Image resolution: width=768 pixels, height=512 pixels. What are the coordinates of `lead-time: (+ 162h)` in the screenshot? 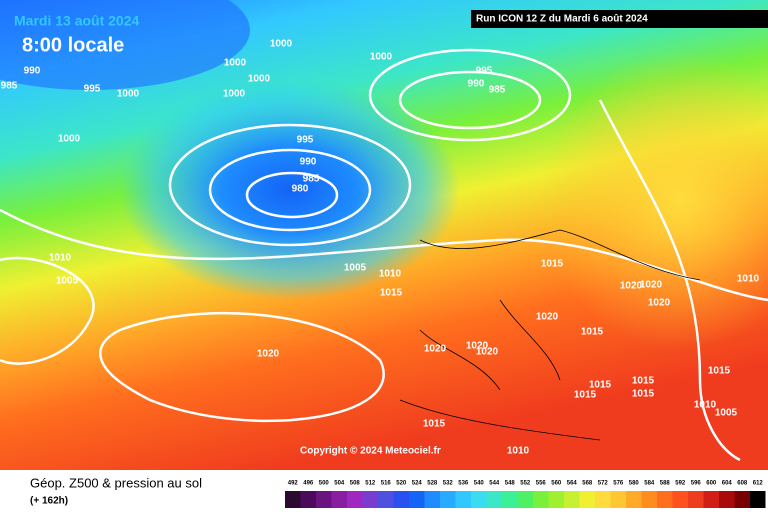 It's located at (49, 501).